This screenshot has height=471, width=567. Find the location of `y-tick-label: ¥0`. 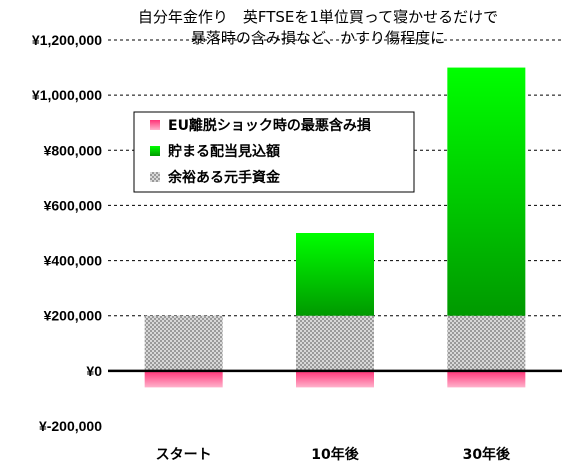

y-tick-label: ¥0 is located at coordinates (94, 371).